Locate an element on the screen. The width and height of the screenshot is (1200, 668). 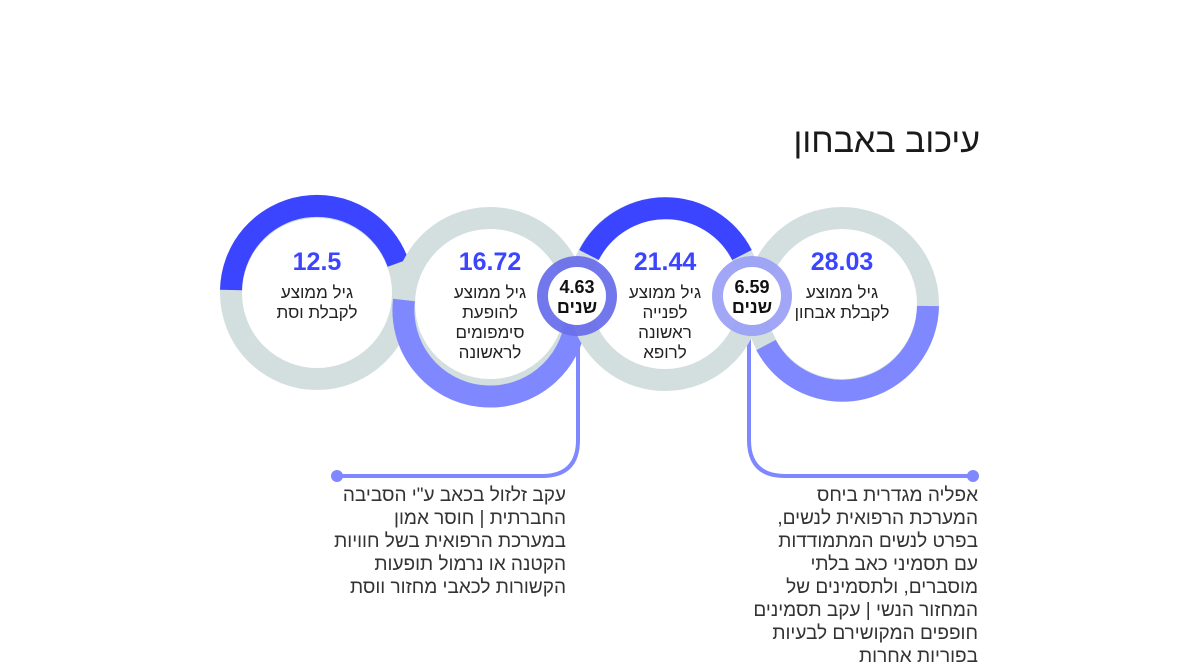
connector-dot-left is located at coordinates (337, 476).